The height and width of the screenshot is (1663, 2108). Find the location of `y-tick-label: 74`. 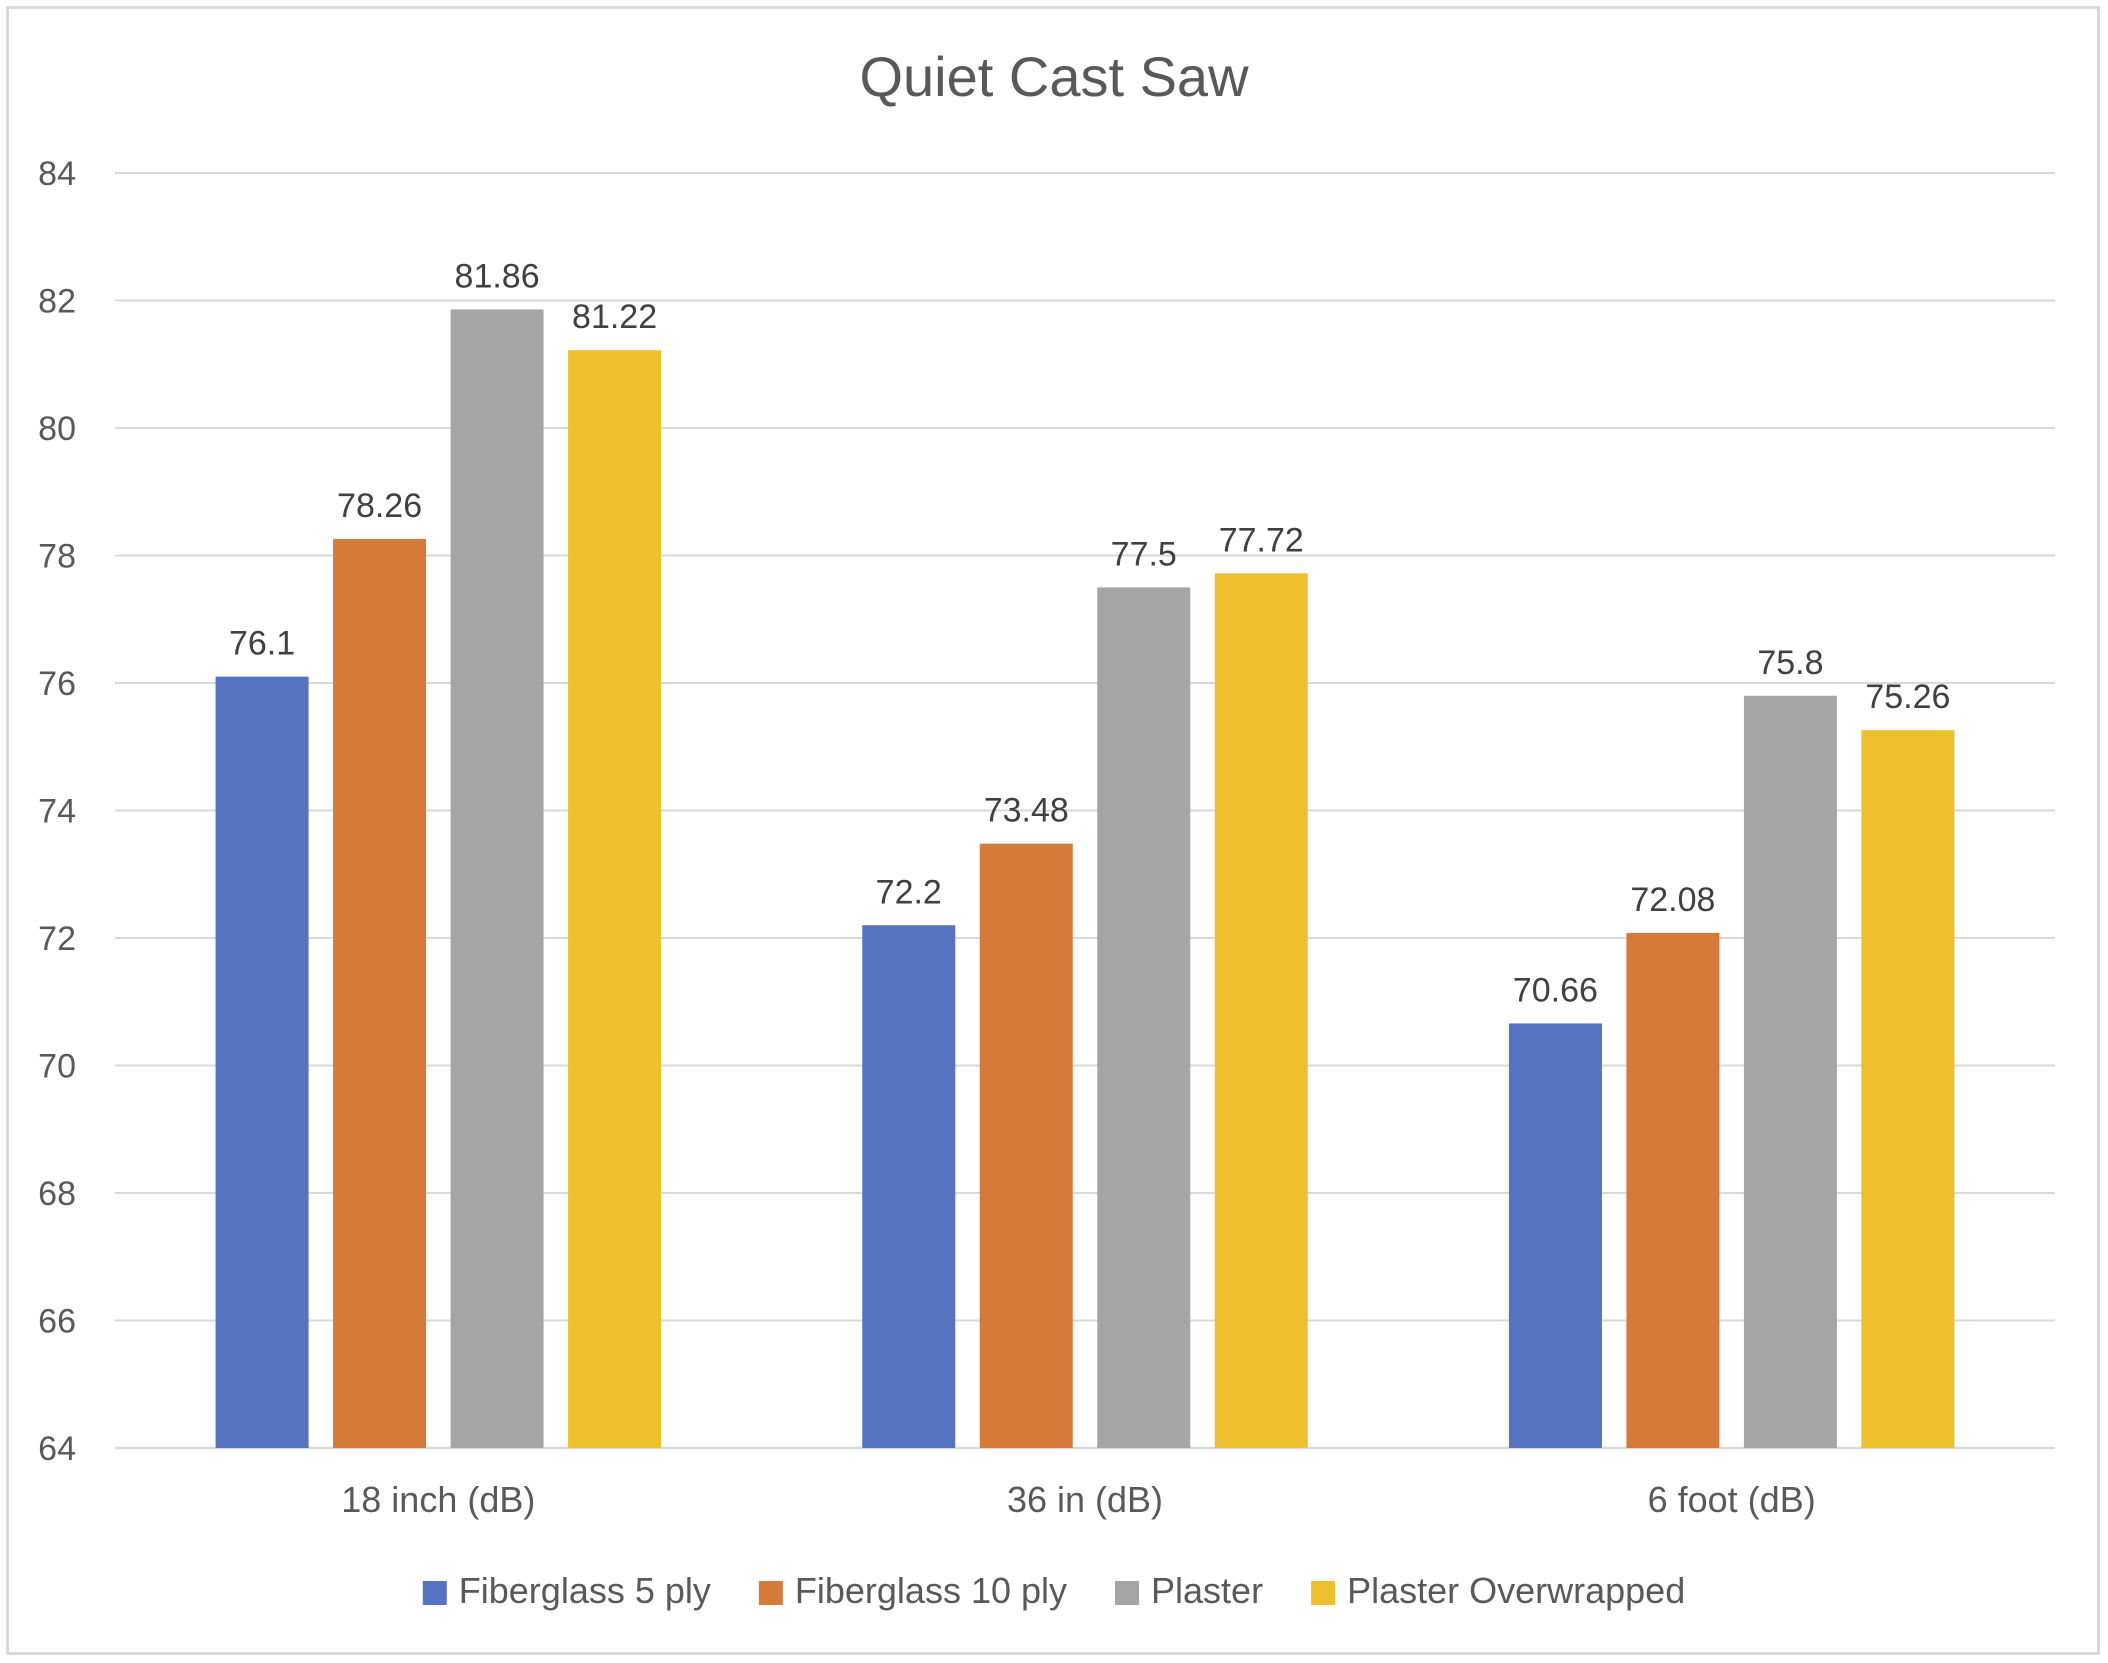

y-tick-label: 74 is located at coordinates (57, 812).